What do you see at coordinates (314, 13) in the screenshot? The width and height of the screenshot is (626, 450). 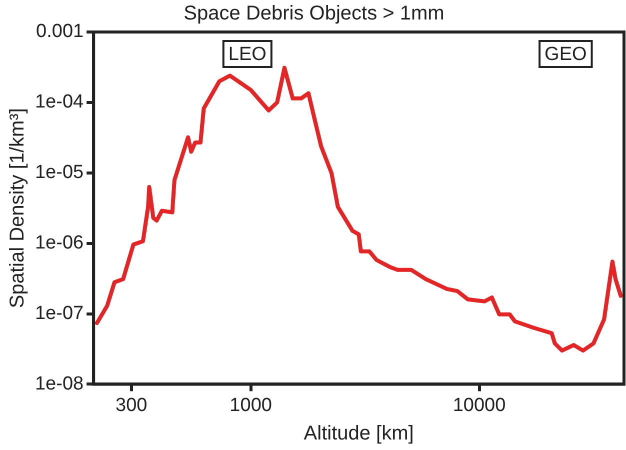 I see `chart-title: Space Debris Objects > 1mm` at bounding box center [314, 13].